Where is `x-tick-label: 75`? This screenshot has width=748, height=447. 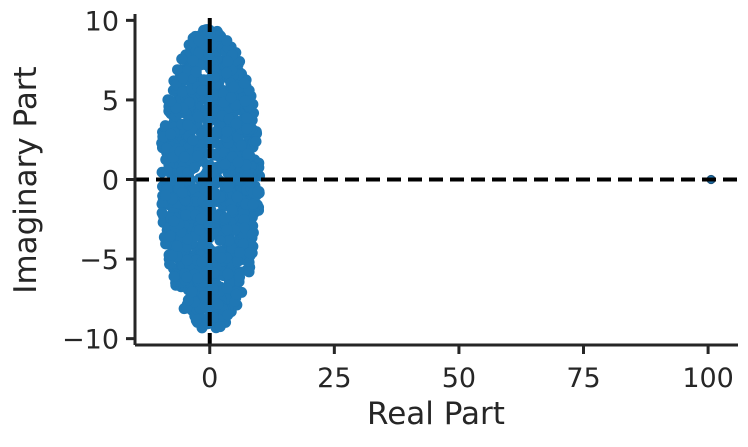
x-tick-label: 75 is located at coordinates (583, 378).